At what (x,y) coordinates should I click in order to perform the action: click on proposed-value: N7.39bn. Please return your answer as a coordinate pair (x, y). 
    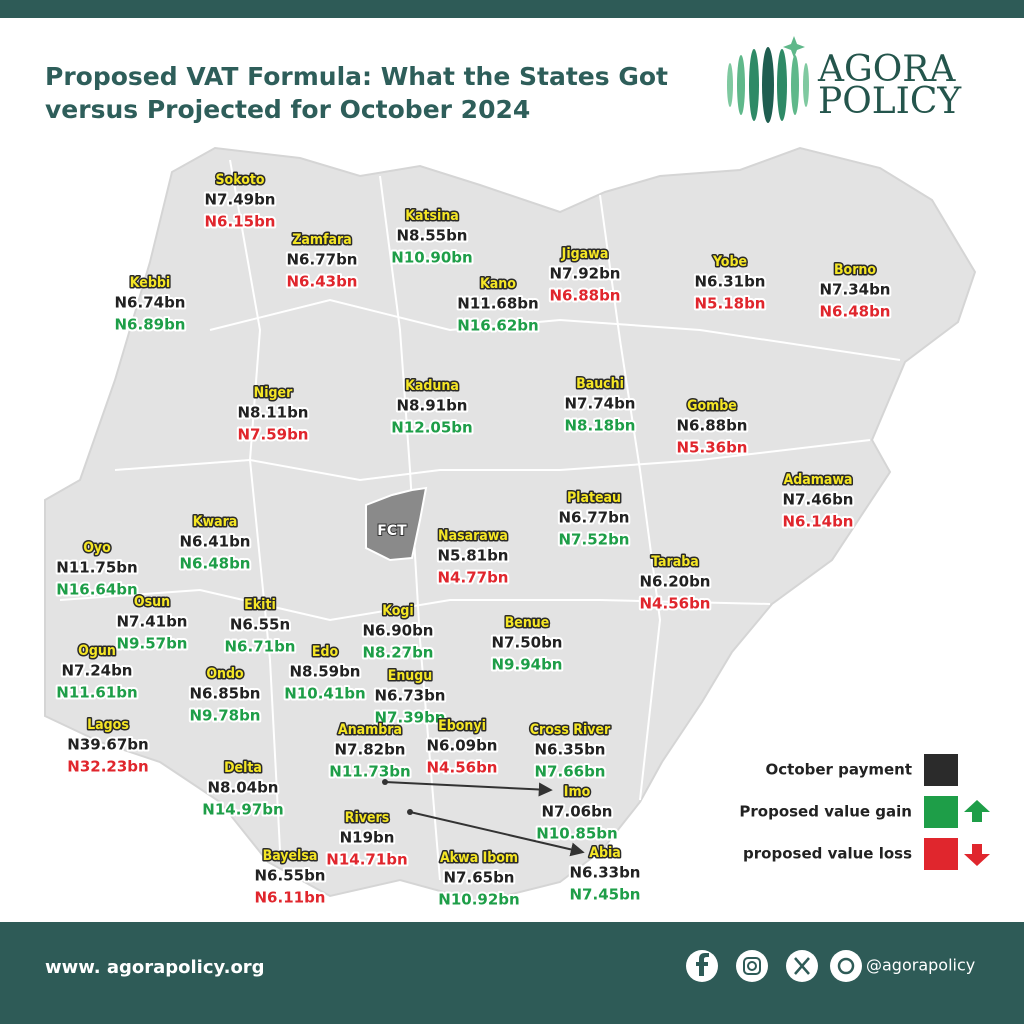
    Looking at the image, I should click on (410, 718).